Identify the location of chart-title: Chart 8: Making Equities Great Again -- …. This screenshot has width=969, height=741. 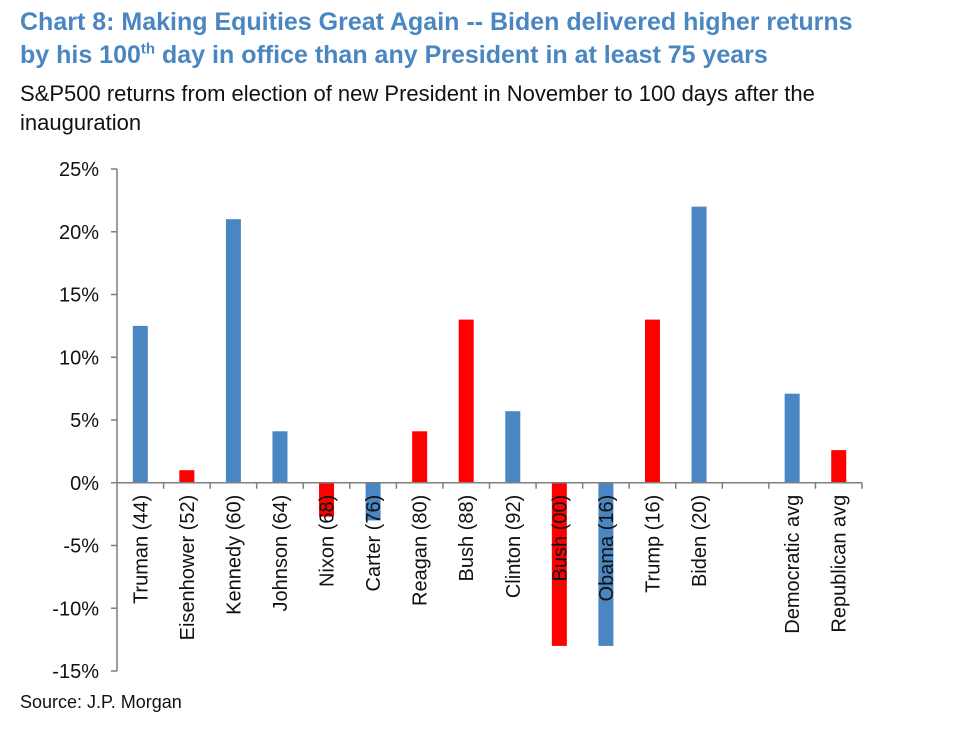
(490, 39).